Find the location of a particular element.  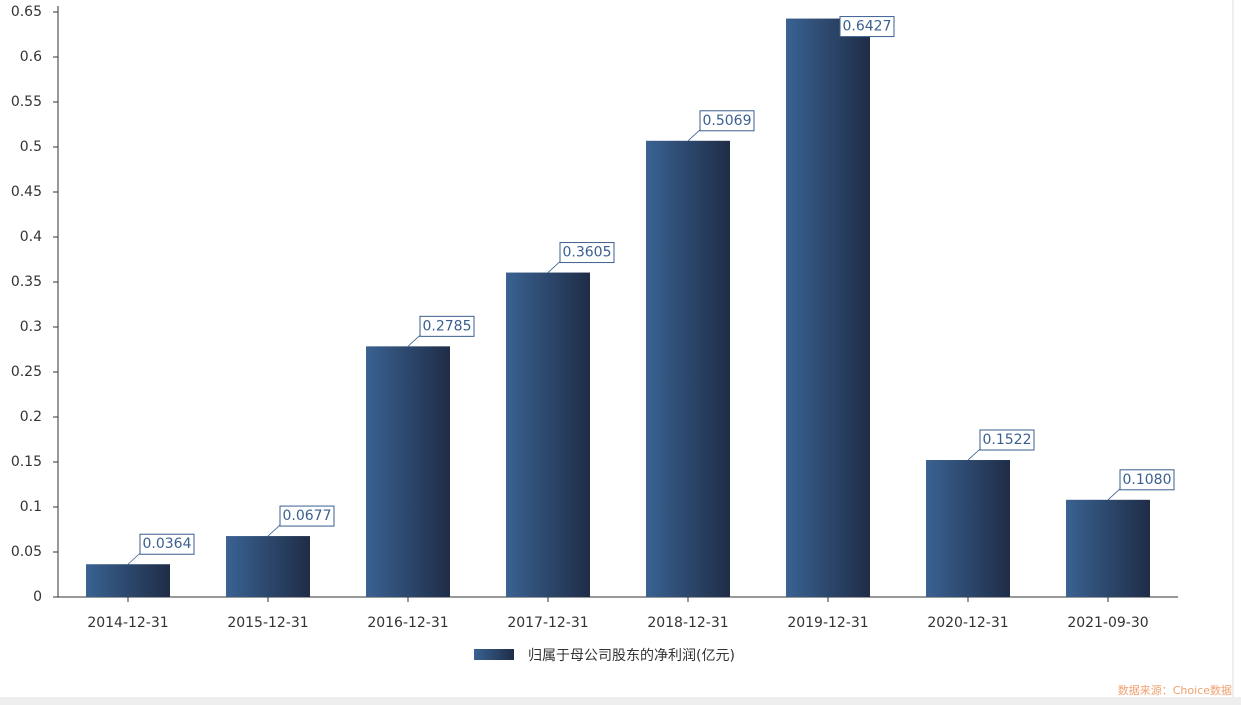

bottom-strip is located at coordinates (620, 701).